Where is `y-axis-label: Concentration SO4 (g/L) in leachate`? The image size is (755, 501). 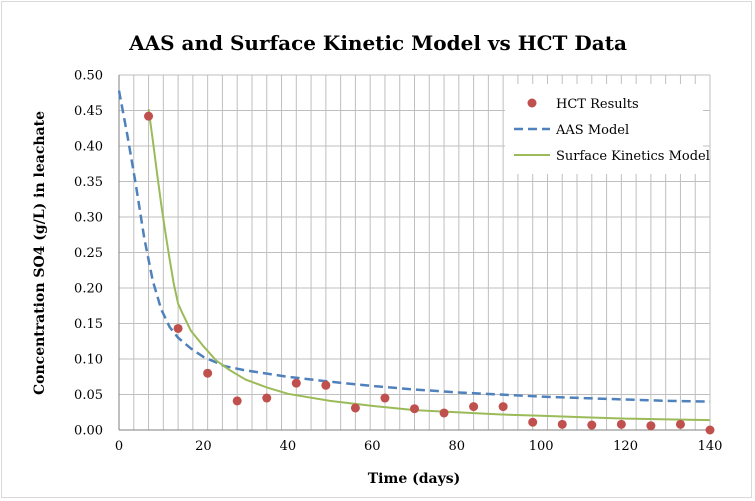
y-axis-label: Concentration SO4 (g/L) in leachate is located at coordinates (40, 253).